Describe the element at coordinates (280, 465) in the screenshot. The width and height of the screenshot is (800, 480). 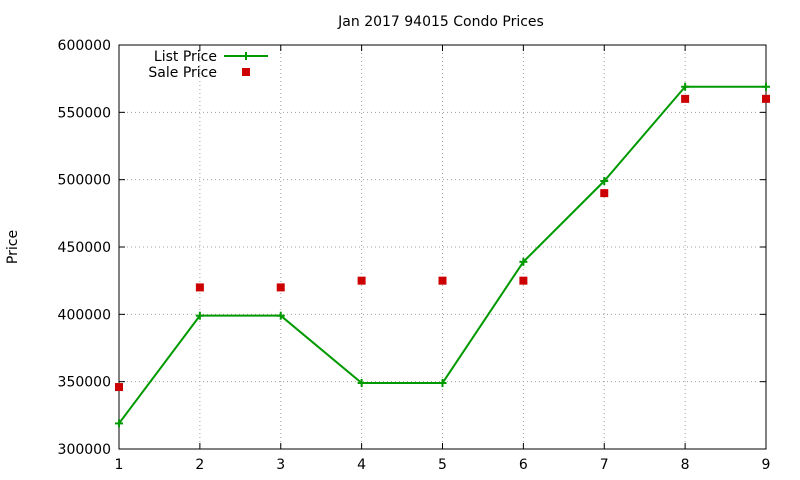
I see `x-tick-label: 3` at that location.